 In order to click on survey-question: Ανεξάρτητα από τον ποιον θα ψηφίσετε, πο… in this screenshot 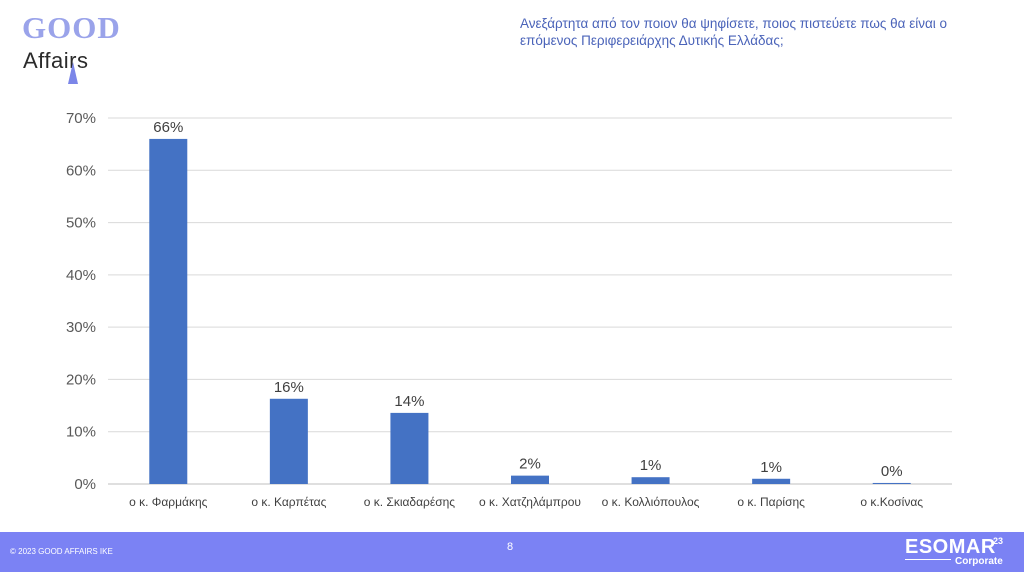, I will do `click(734, 32)`.